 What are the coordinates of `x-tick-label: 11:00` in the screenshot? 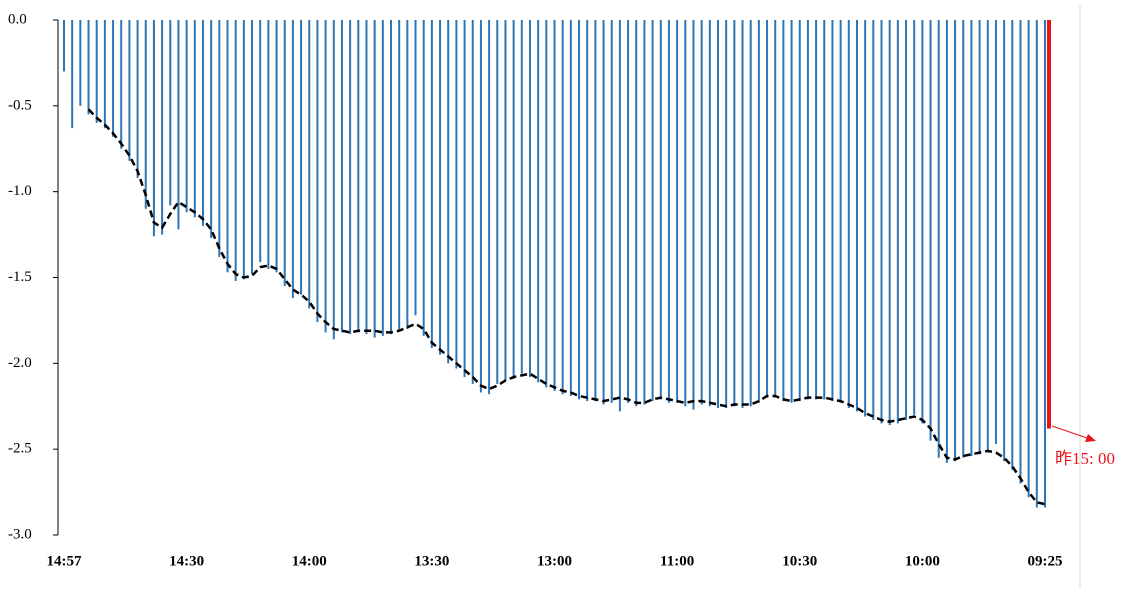 It's located at (677, 561).